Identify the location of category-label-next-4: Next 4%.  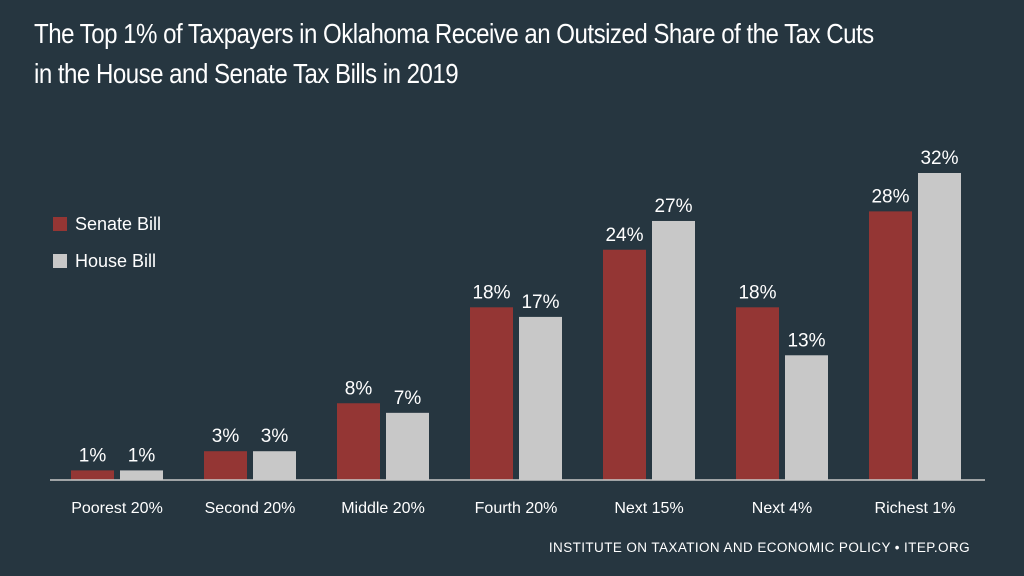
(782, 508).